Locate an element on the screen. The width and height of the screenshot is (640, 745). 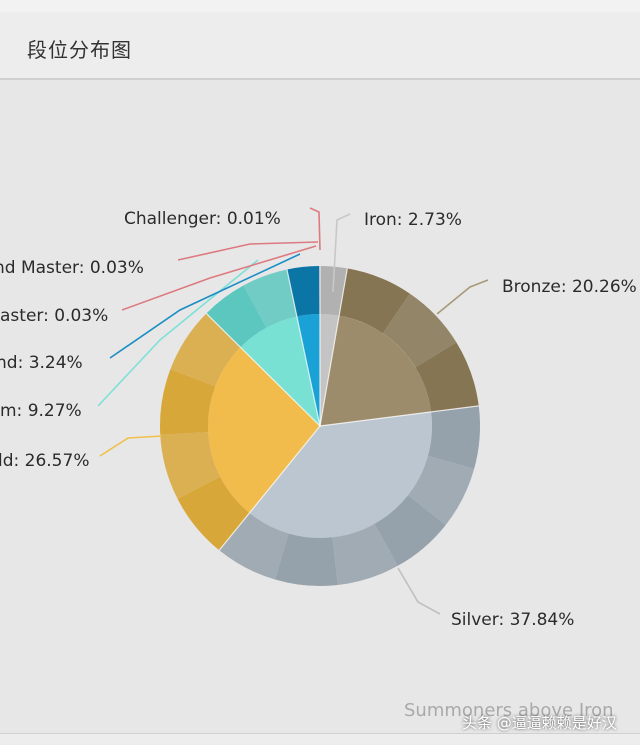
data-label-bronze: Bronze: 20.26% is located at coordinates (569, 287).